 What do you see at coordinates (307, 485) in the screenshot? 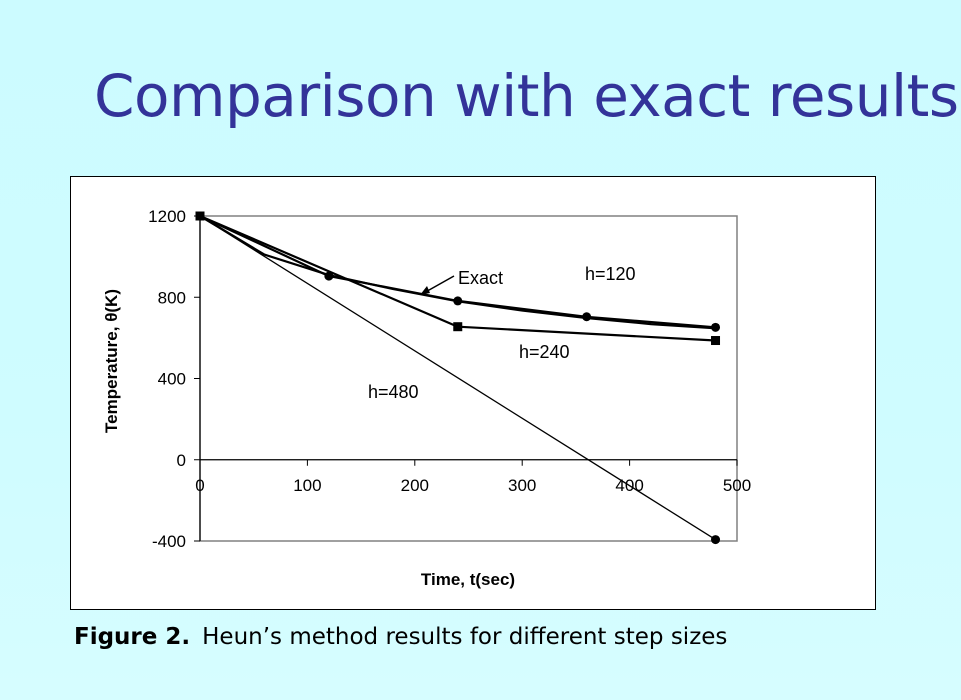
I see `x-tick-label: 100` at bounding box center [307, 485].